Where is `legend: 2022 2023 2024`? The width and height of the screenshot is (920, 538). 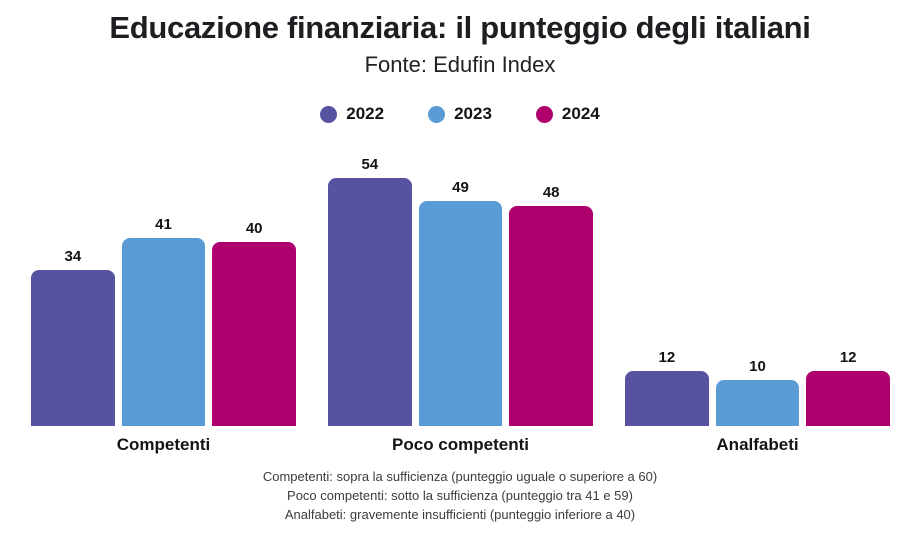
legend: 2022 2023 2024 is located at coordinates (460, 114).